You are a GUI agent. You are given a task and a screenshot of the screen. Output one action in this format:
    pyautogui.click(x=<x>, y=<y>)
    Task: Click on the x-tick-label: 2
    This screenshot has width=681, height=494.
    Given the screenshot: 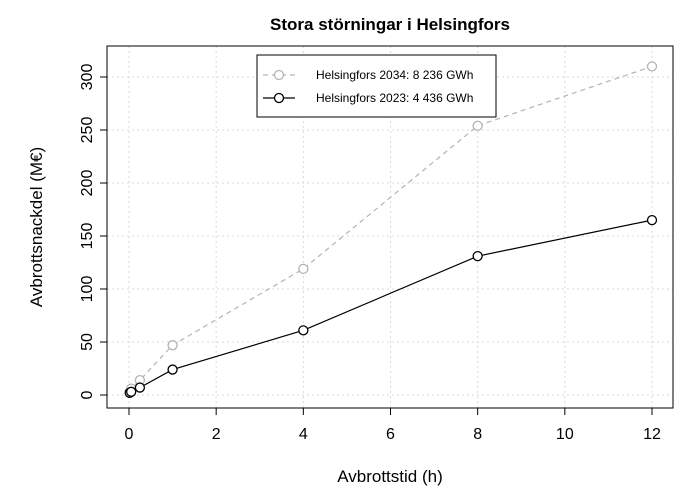 What is the action you would take?
    pyautogui.click(x=216, y=434)
    